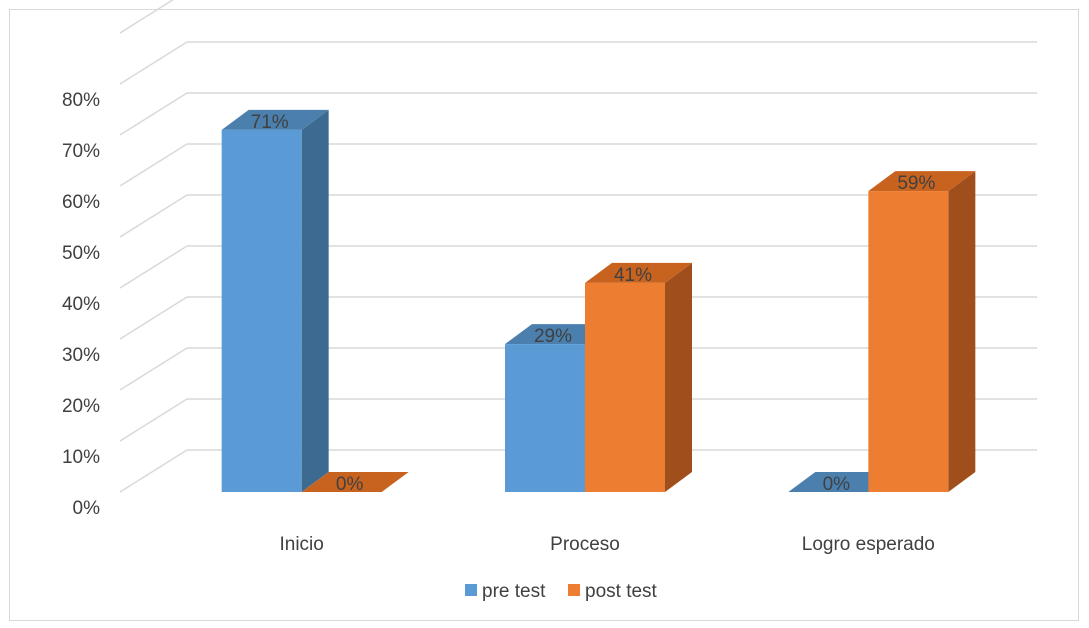 This screenshot has height=628, width=1089. I want to click on data-label: 29%, so click(553, 336).